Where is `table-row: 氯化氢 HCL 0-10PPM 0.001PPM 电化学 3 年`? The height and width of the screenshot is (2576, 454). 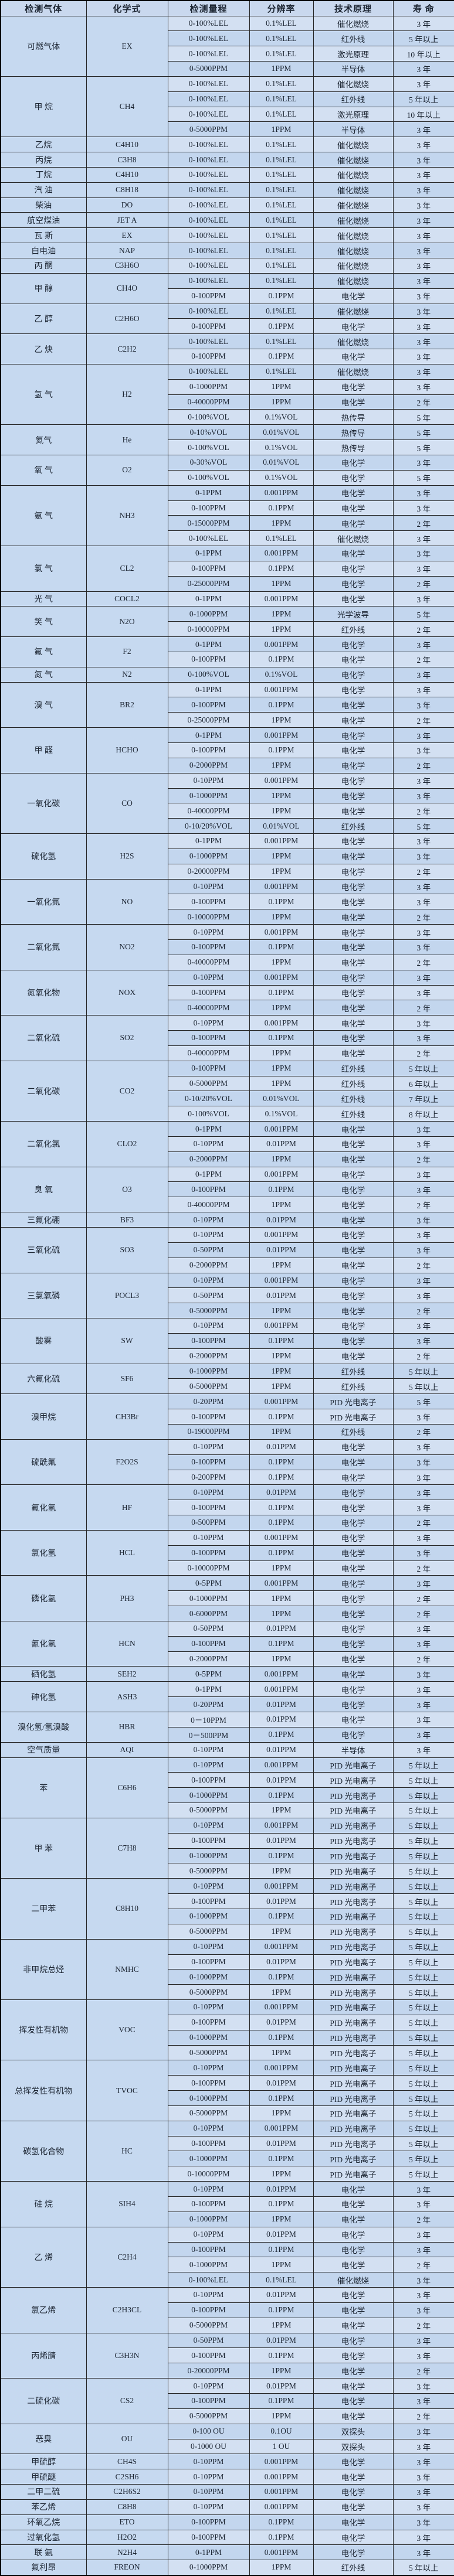
table-row: 氯化氢 HCL 0-10PPM 0.001PPM 电化学 3 年 is located at coordinates (227, 1552).